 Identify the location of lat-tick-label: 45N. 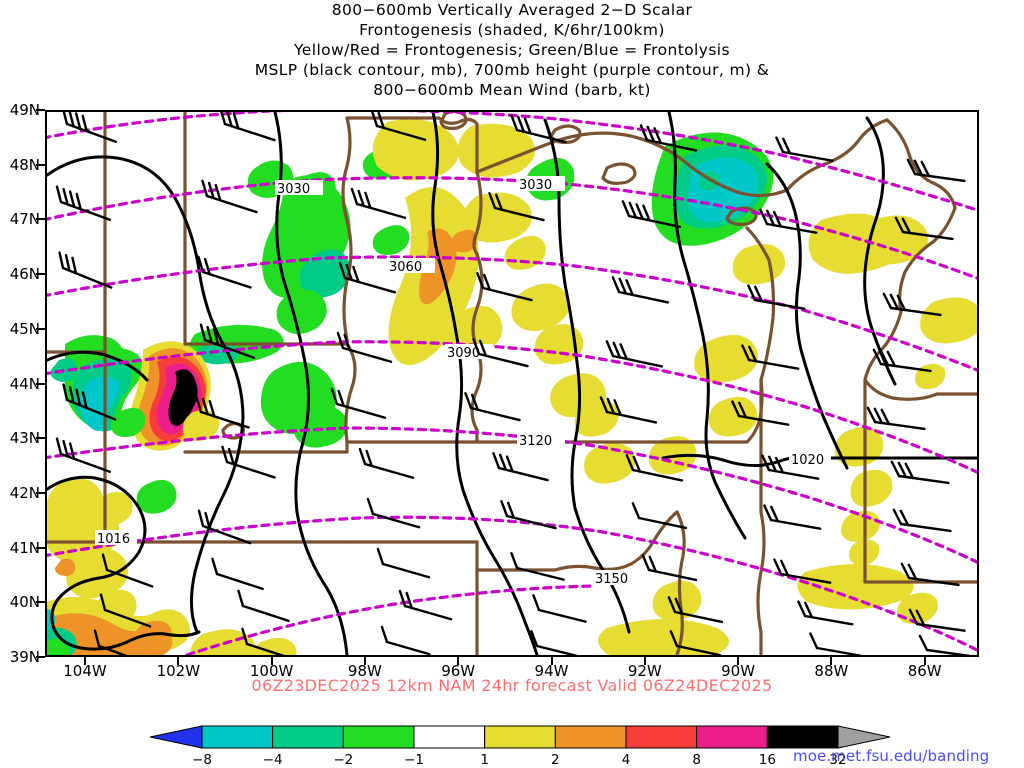
(24, 328).